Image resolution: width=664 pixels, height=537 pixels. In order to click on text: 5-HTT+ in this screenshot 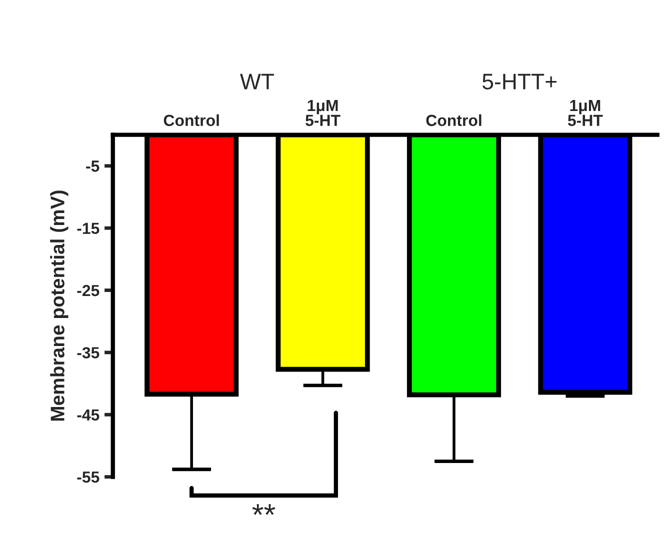, I will do `click(519, 82)`.